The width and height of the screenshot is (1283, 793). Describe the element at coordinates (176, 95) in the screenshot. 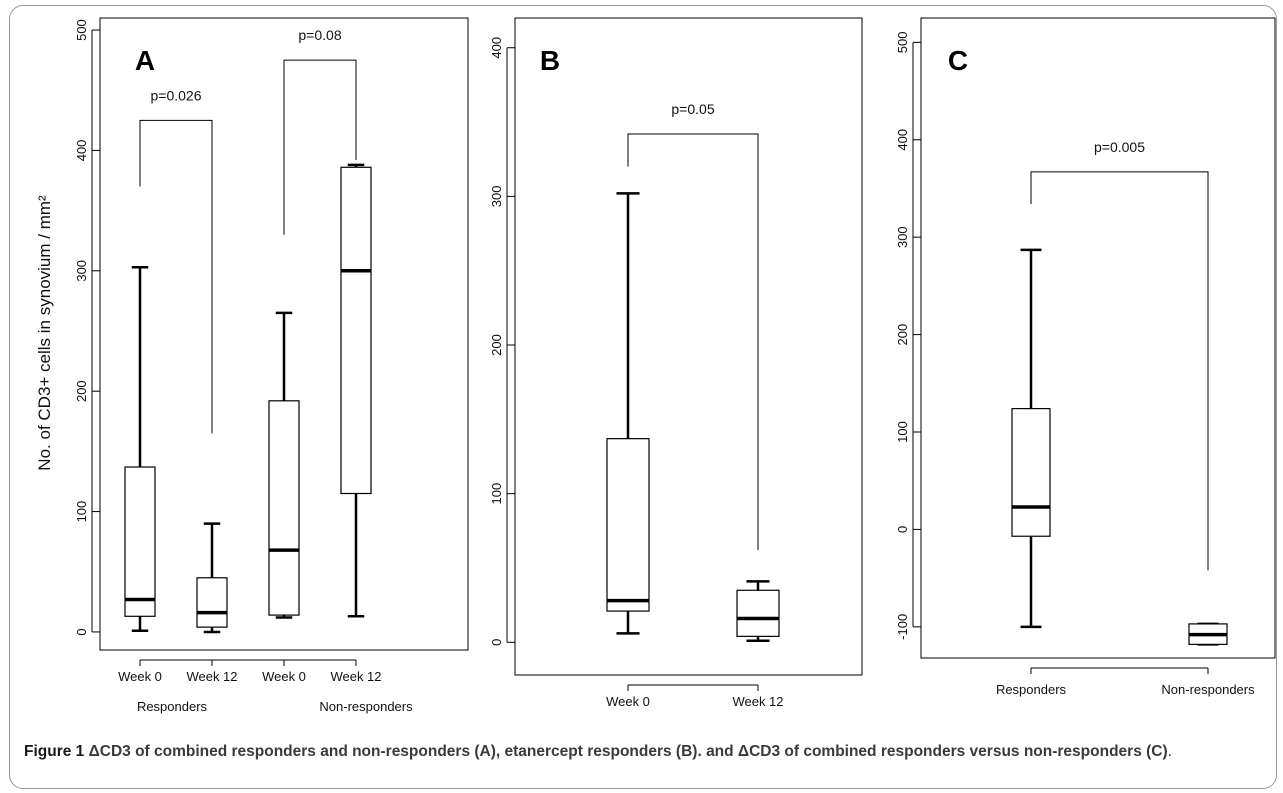

I see `p-value-label: p=0.026` at that location.